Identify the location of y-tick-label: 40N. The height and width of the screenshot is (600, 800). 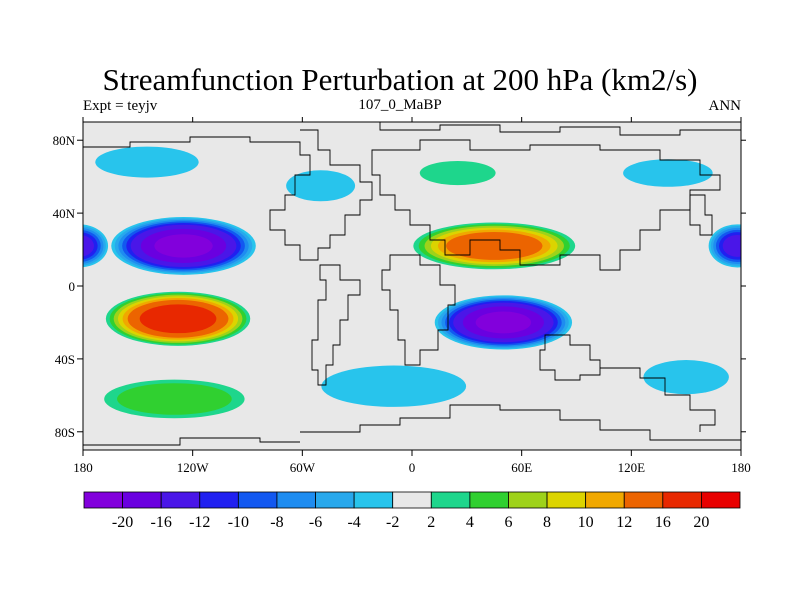
(64, 213).